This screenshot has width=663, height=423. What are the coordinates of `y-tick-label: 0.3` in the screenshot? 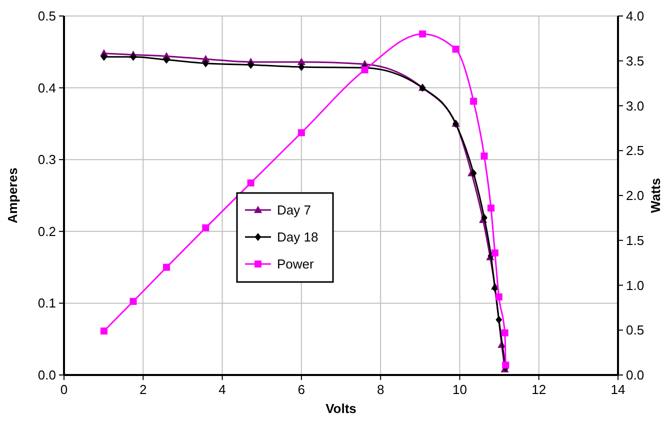 It's located at (47, 160).